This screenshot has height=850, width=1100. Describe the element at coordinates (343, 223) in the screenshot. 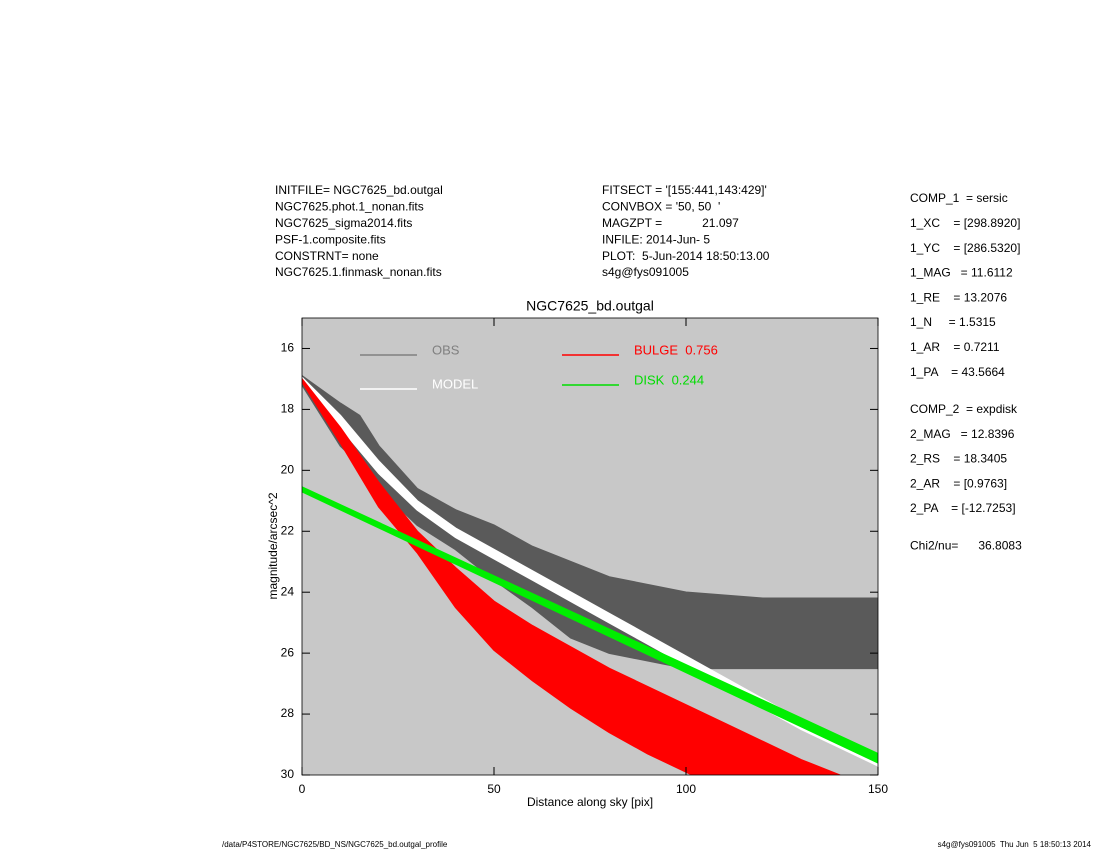

I see `header-left-line: NGC7625_sigma2014.fits` at that location.